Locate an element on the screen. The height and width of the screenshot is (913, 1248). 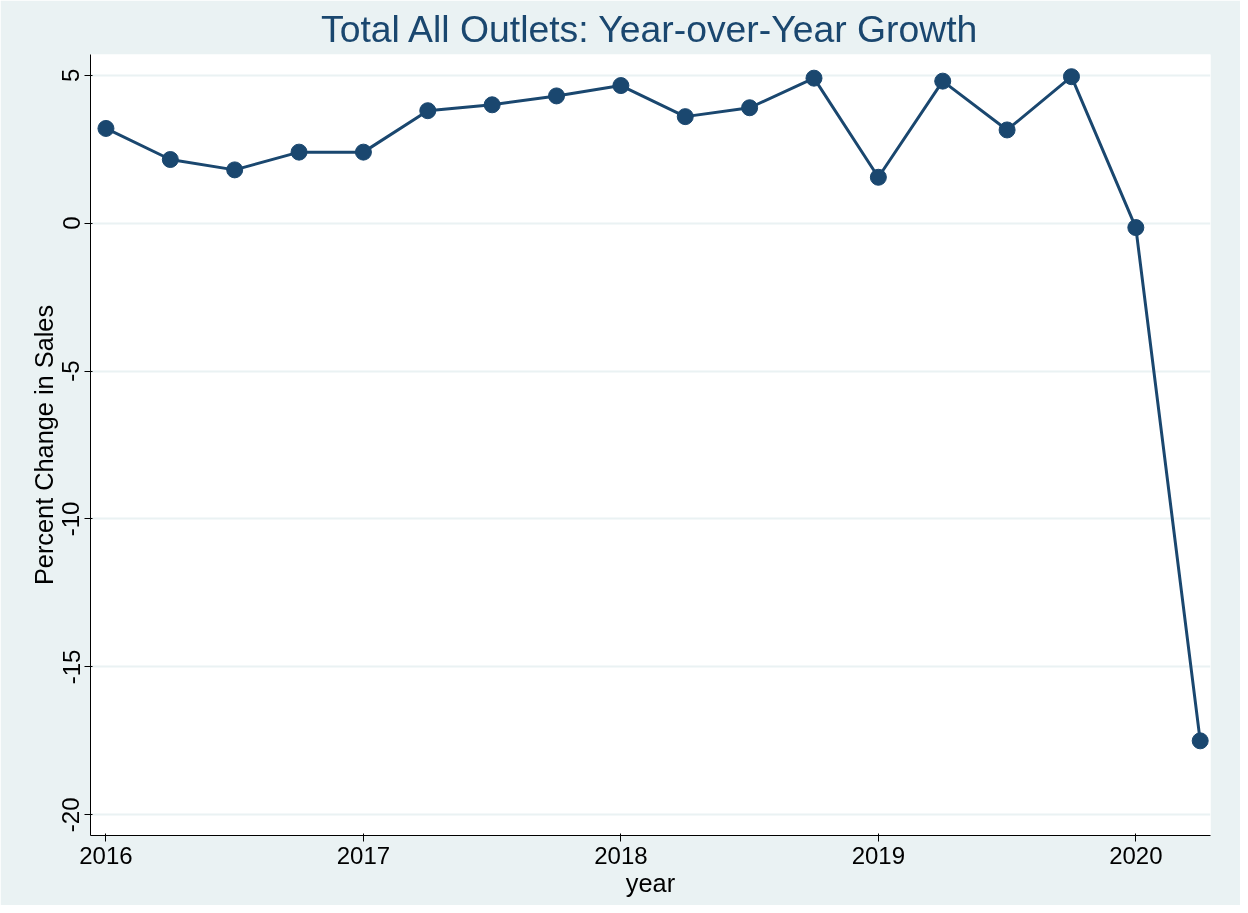
x-tick-label: 2020 is located at coordinates (1136, 855).